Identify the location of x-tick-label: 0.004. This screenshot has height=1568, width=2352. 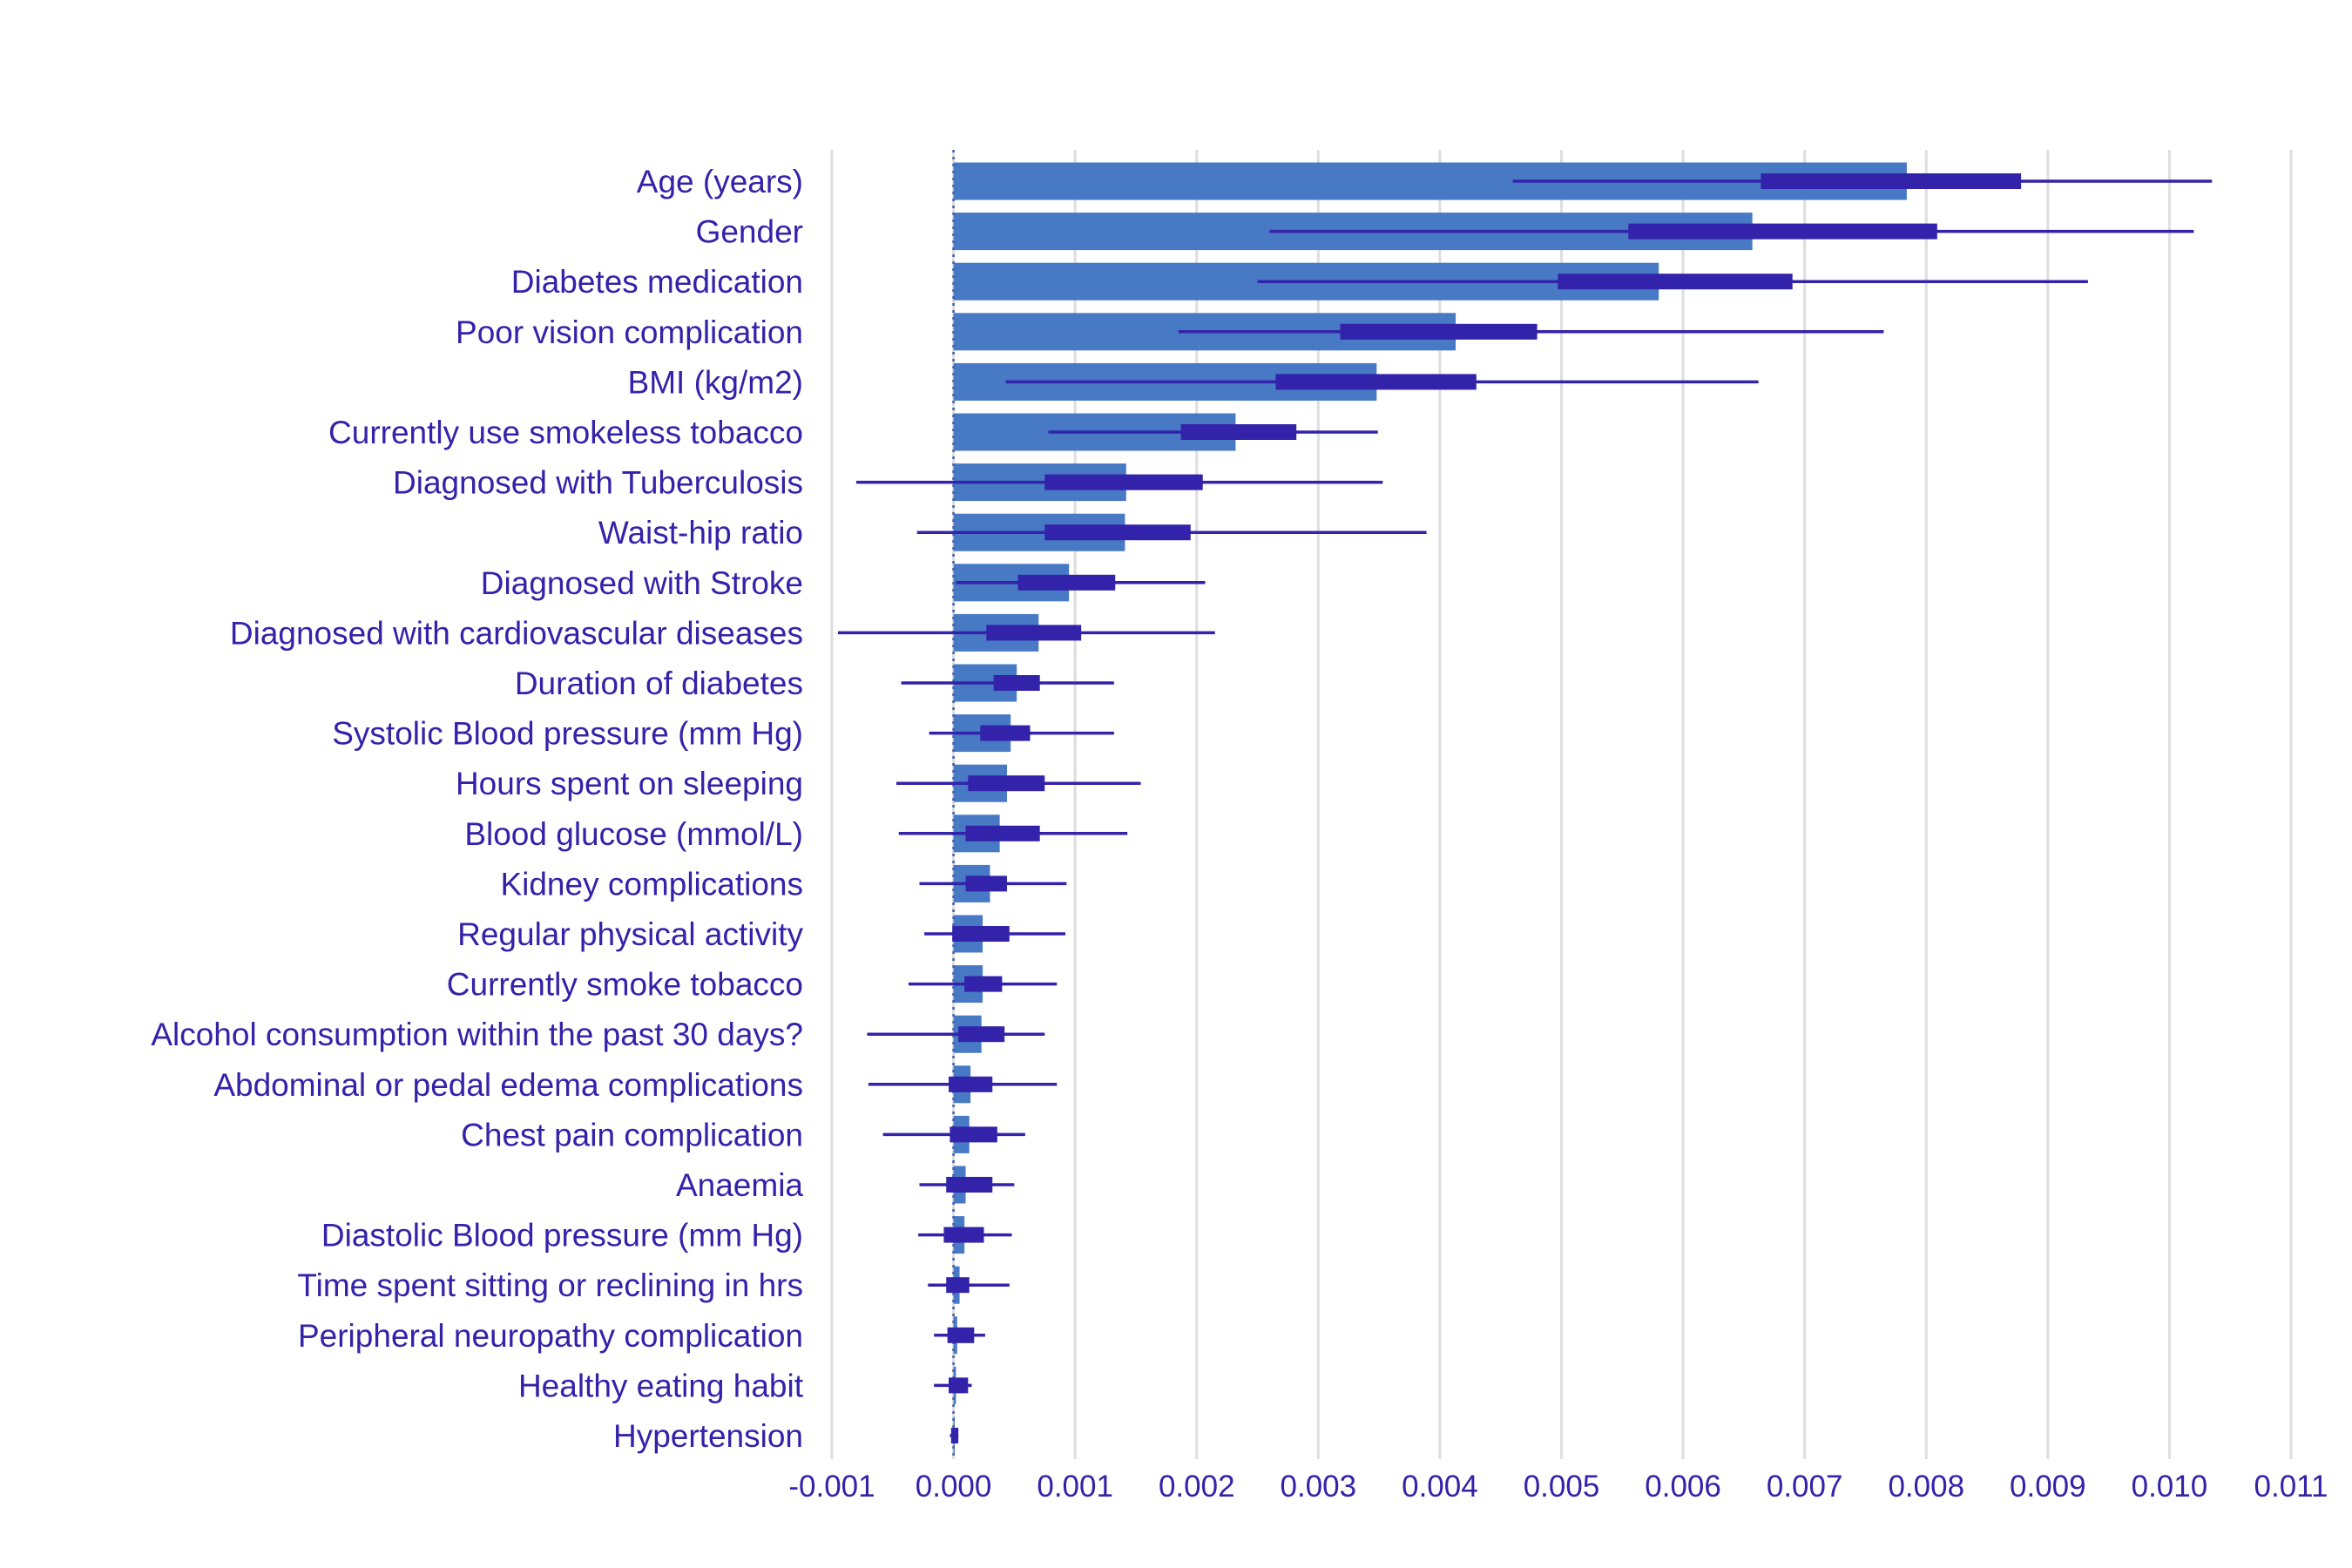
(1440, 1487).